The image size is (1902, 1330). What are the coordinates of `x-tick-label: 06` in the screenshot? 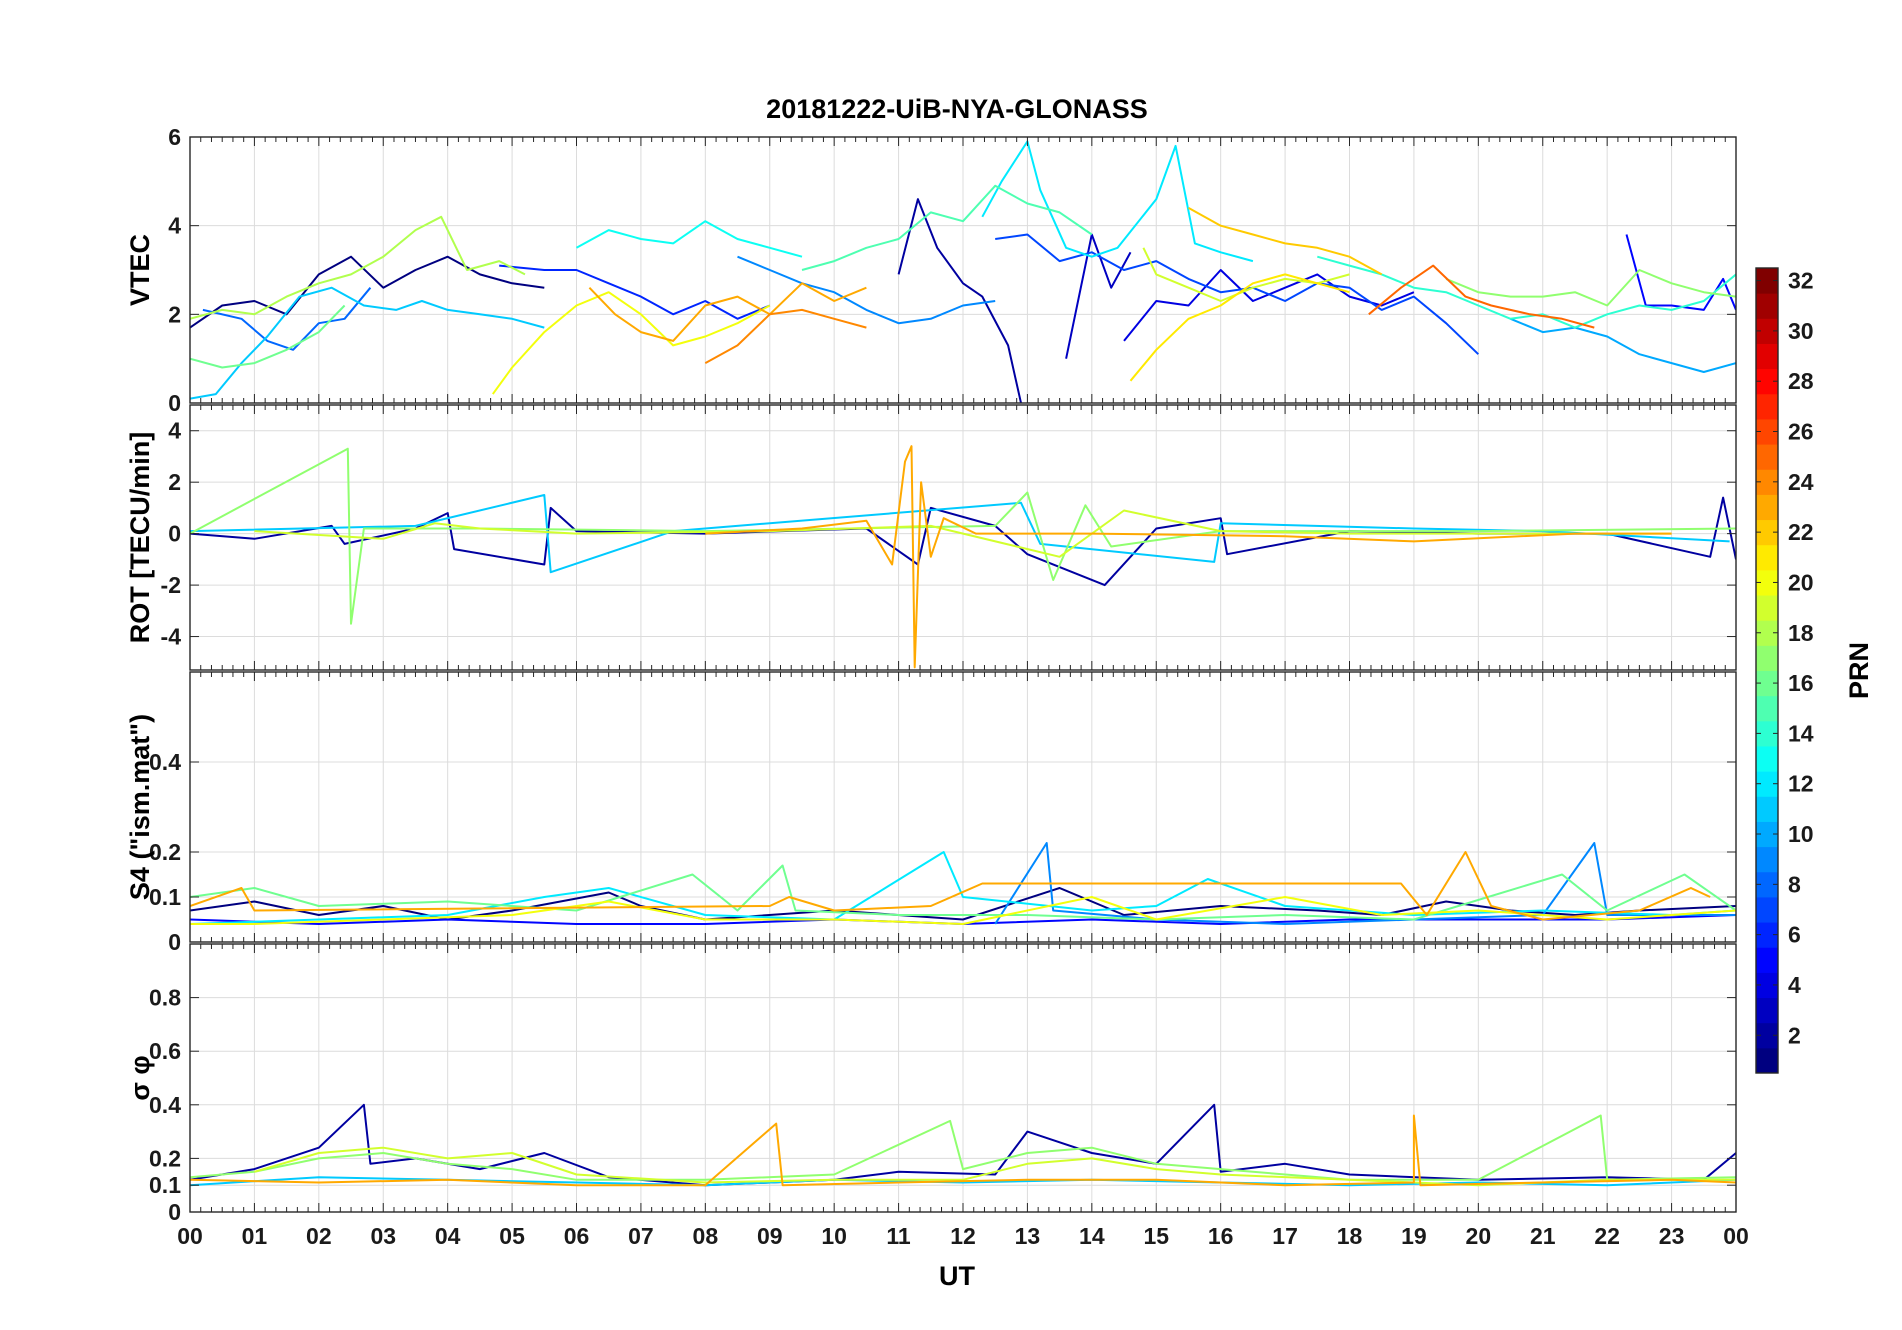 It's located at (577, 1236).